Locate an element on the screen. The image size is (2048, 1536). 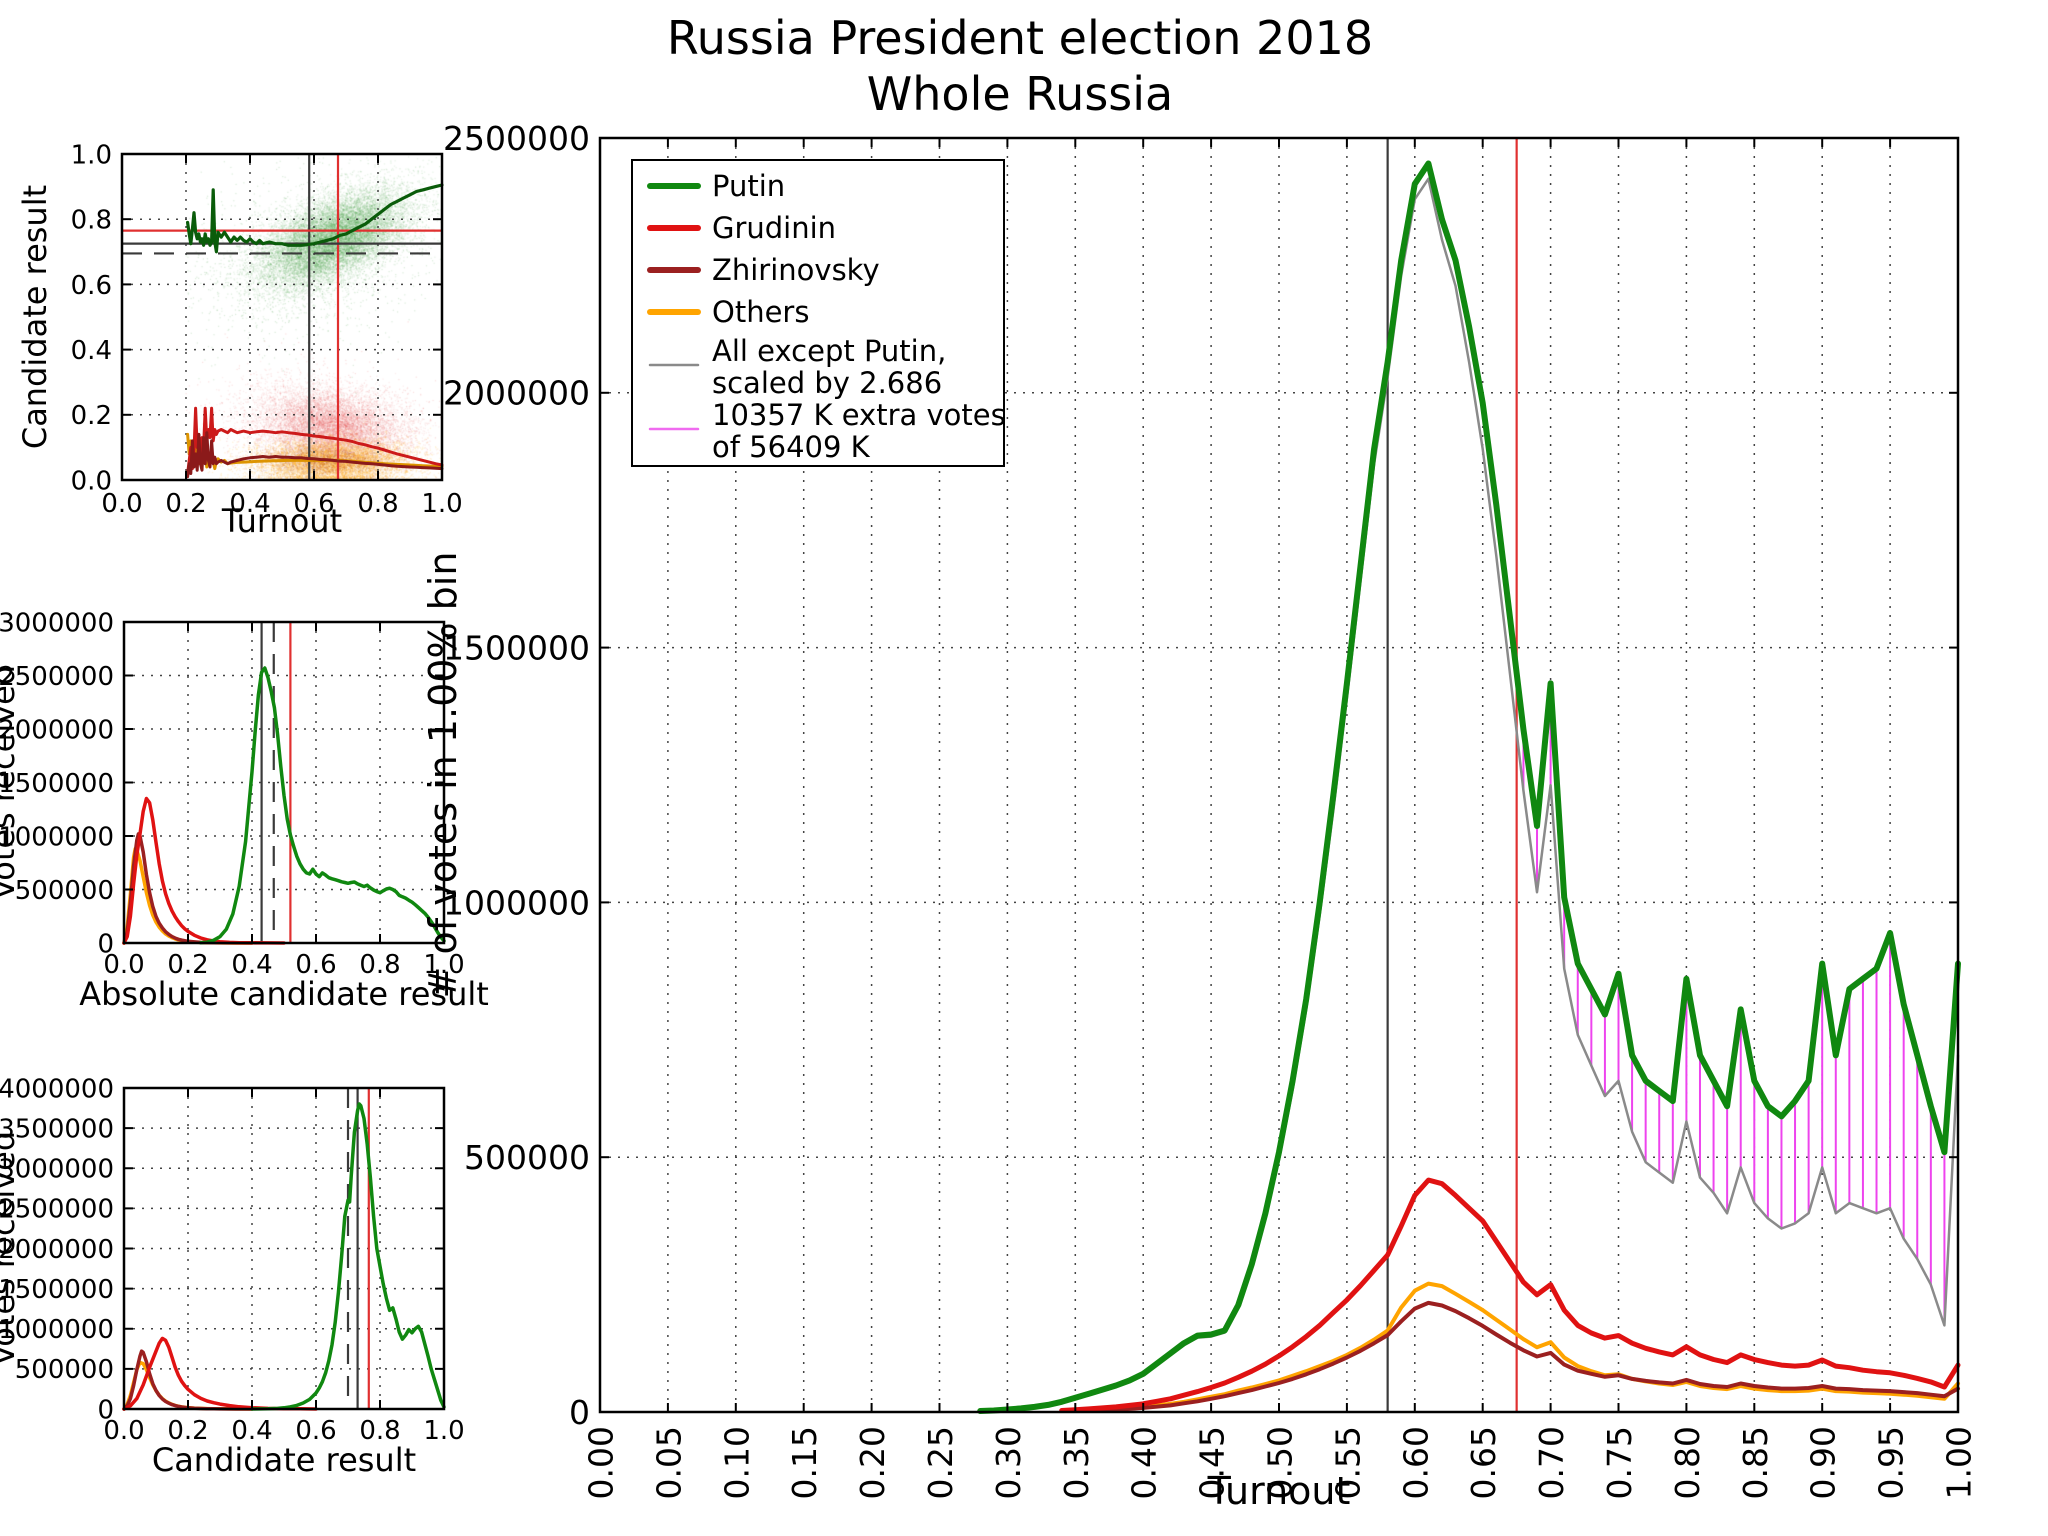
page-title-line2: Whole Russia is located at coordinates (1020, 94).